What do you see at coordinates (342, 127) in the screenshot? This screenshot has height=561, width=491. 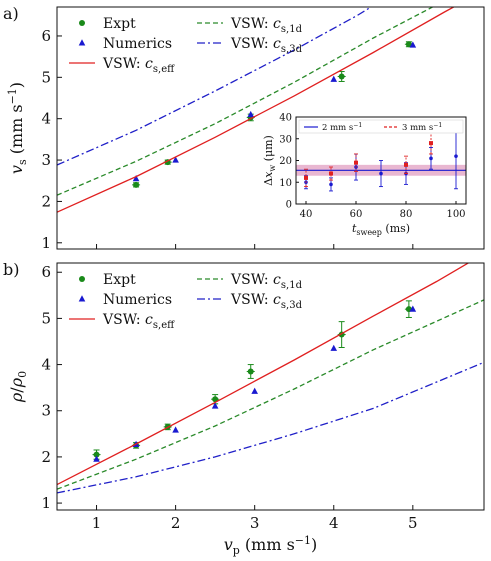 I see `inset-legend-entry: 2 mm s−1` at bounding box center [342, 127].